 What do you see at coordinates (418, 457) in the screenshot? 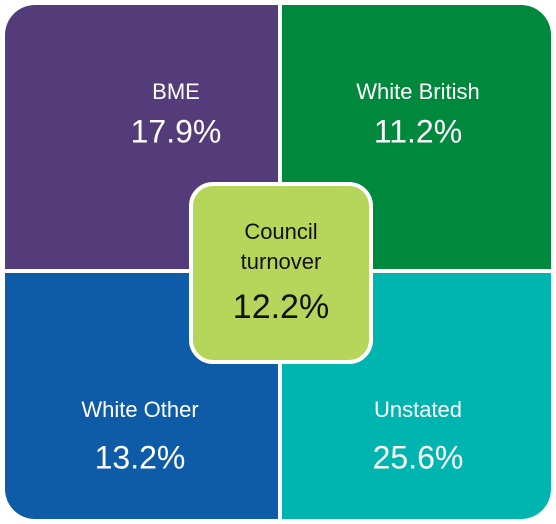
I see `quadrant-value: 25.6%` at bounding box center [418, 457].